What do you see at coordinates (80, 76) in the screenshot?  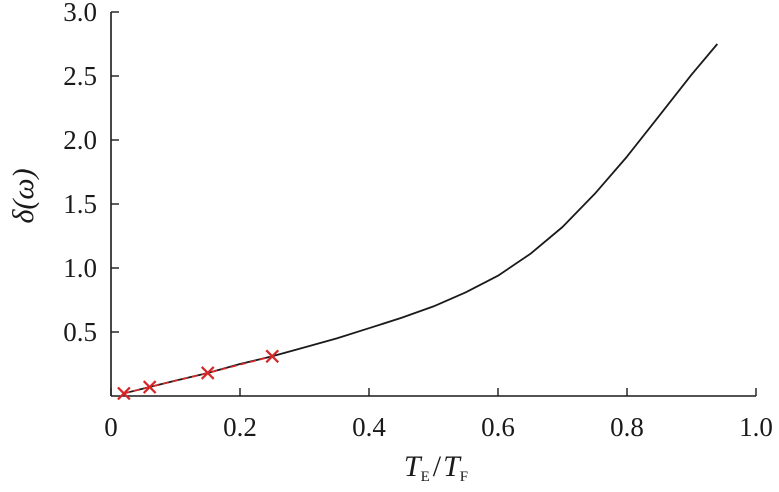 I see `y-tick-label: 2.5` at bounding box center [80, 76].